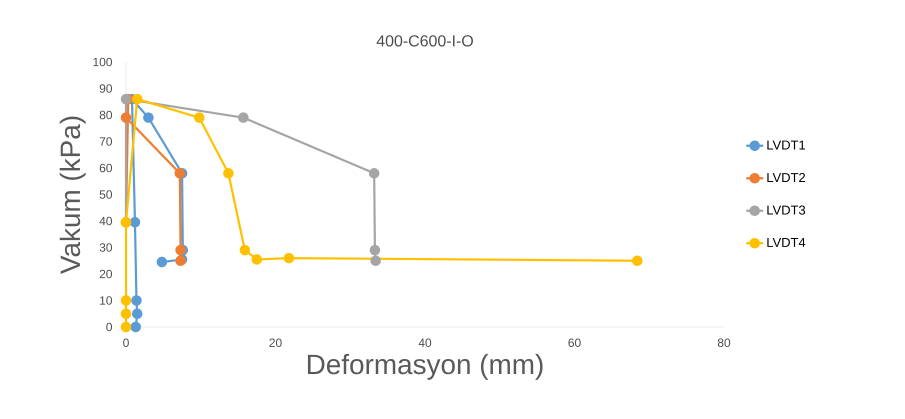 This screenshot has width=905, height=419. What do you see at coordinates (786, 177) in the screenshot?
I see `legend-label: LVDT2` at bounding box center [786, 177].